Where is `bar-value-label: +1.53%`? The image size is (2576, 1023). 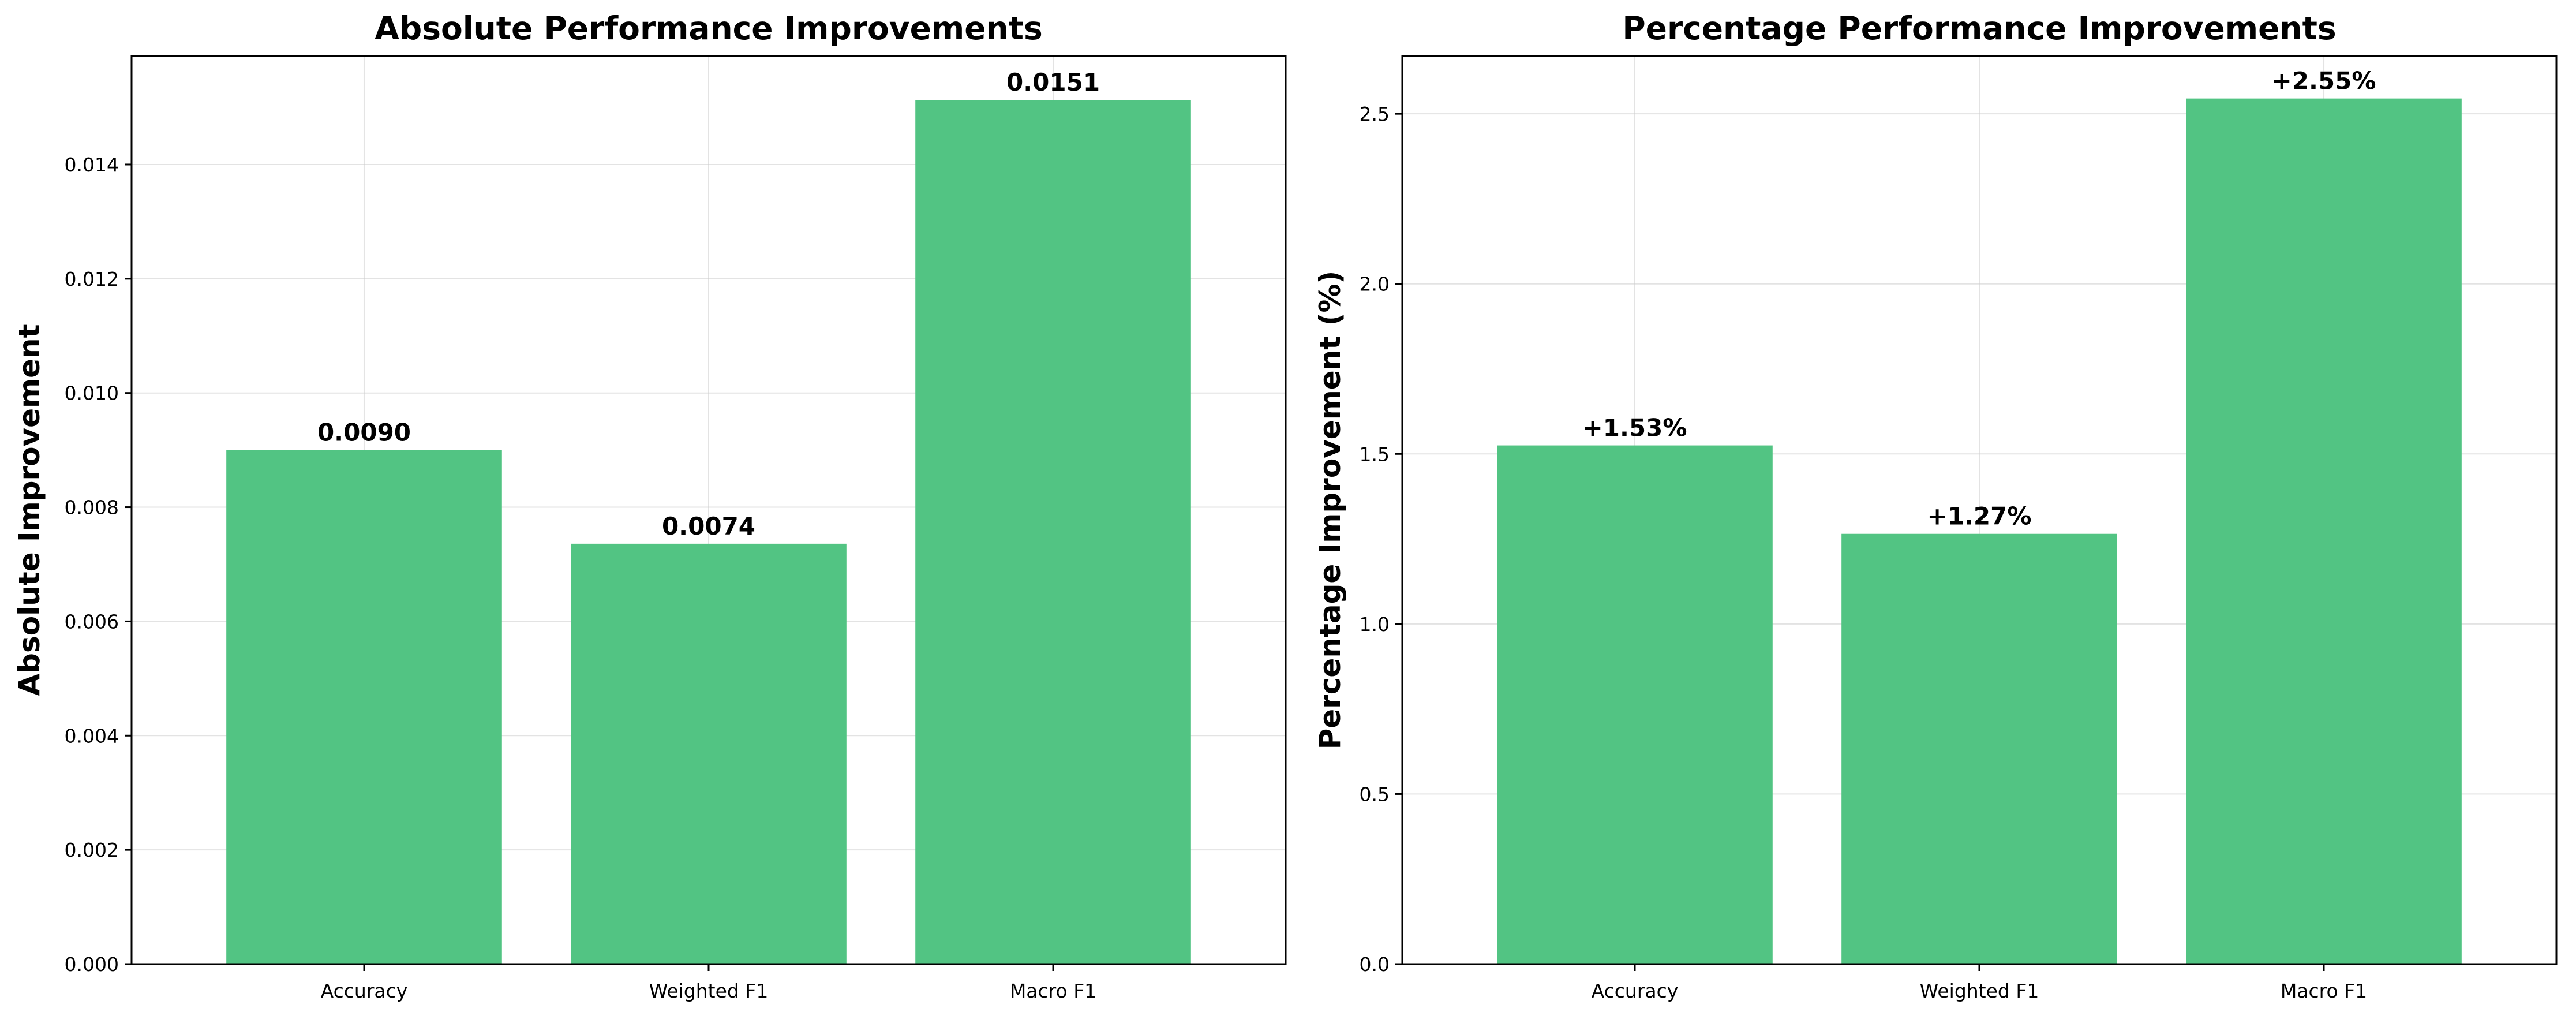
bar-value-label: +1.53% is located at coordinates (1635, 428).